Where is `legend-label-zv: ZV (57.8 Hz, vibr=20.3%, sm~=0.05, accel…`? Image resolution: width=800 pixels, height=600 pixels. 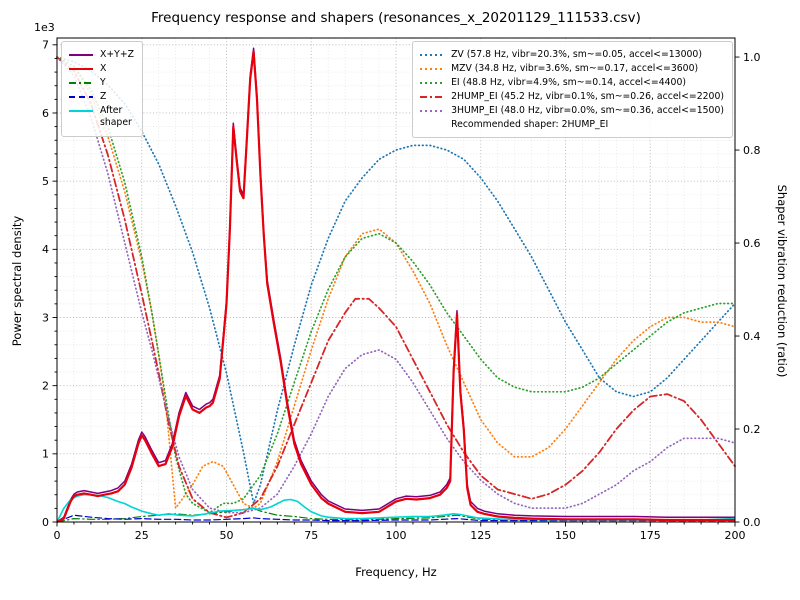 legend-label-zv: ZV (57.8 Hz, vibr=20.3%, sm~=0.05, accel… is located at coordinates (576, 54).